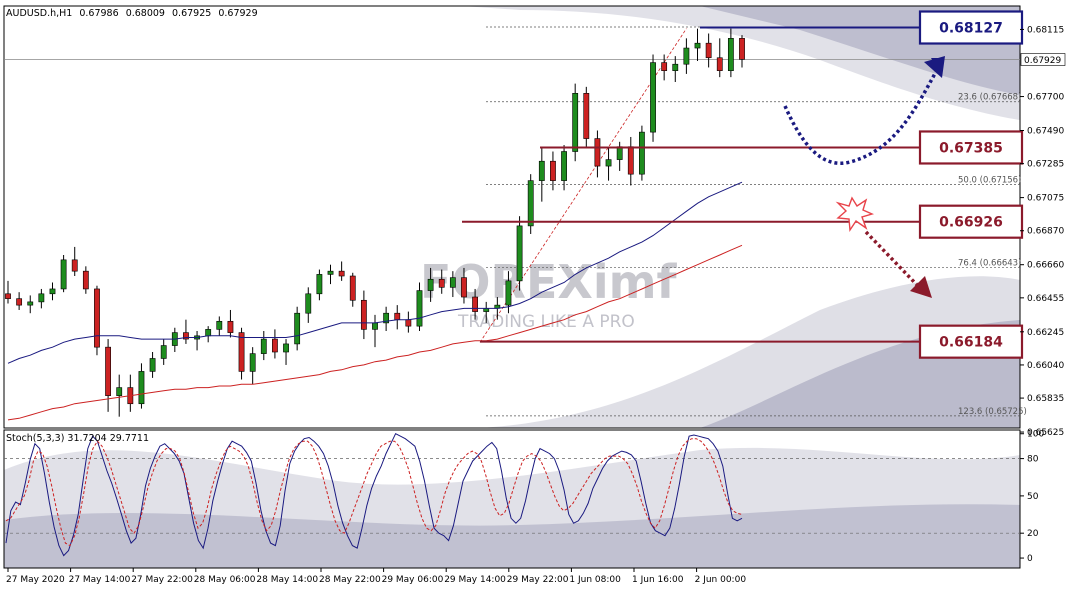 Image resolution: width=1069 pixels, height=593 pixels. What do you see at coordinates (145, 13) in the screenshot?
I see `header-high: 0.68009` at bounding box center [145, 13].